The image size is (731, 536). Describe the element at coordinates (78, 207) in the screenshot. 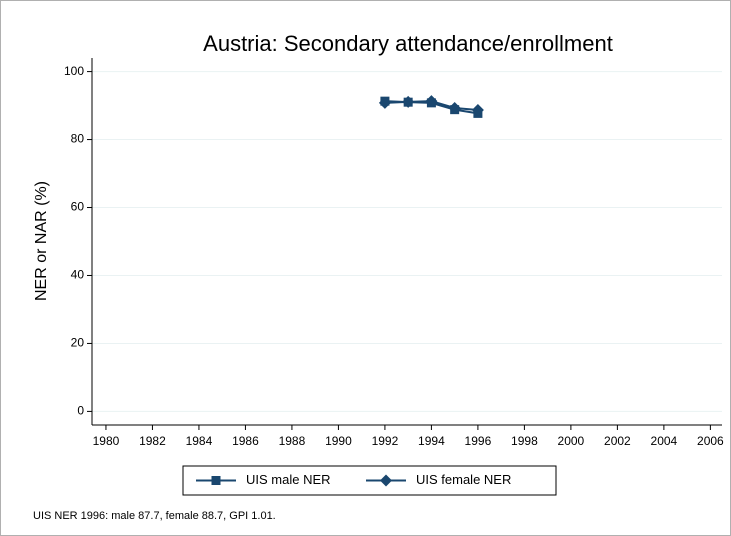

I see `y-tick-label: 60` at that location.